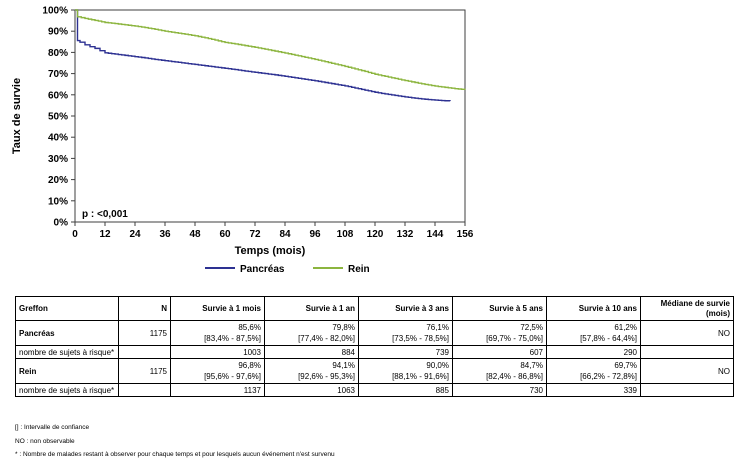 This screenshot has width=750, height=464. What do you see at coordinates (311, 352) in the screenshot?
I see `risk-count: 884` at bounding box center [311, 352].